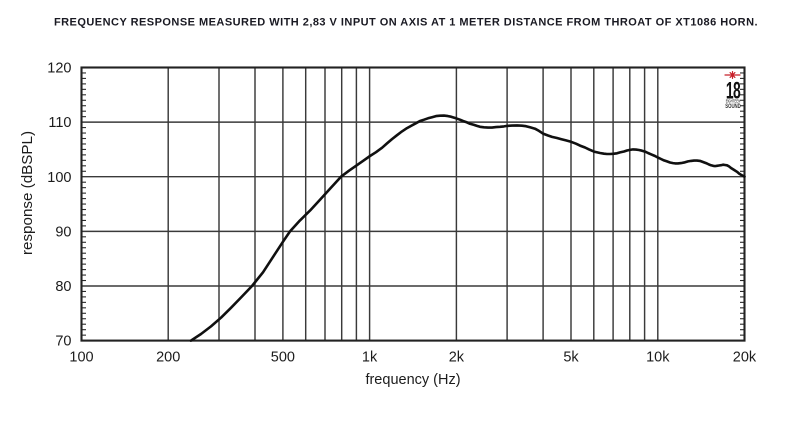 This screenshot has height=424, width=800. I want to click on svg-text: EIGHTEEN, so click(733, 100).